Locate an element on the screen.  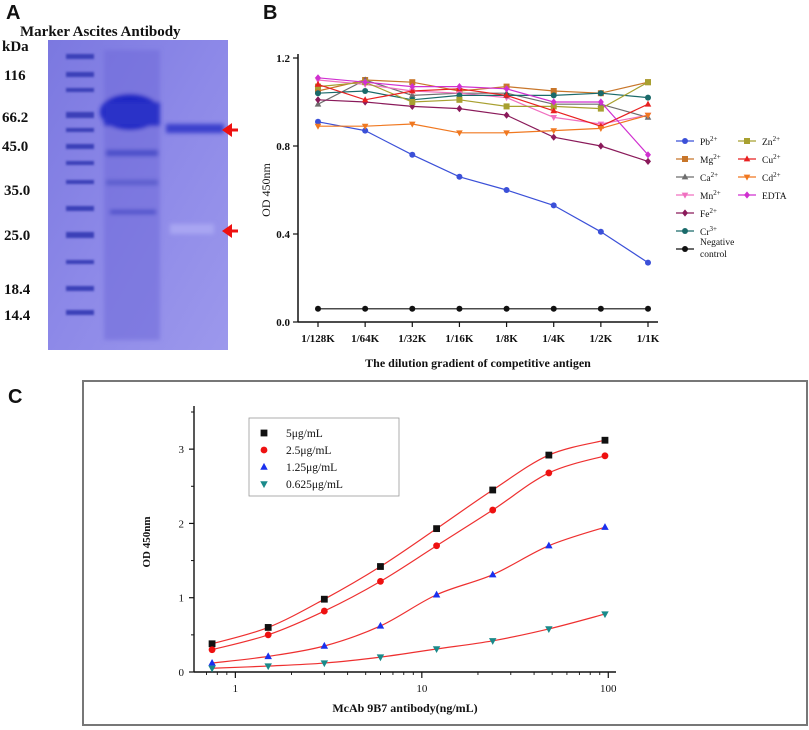
b-y-tick-label: 1.2 is located at coordinates (283, 59).